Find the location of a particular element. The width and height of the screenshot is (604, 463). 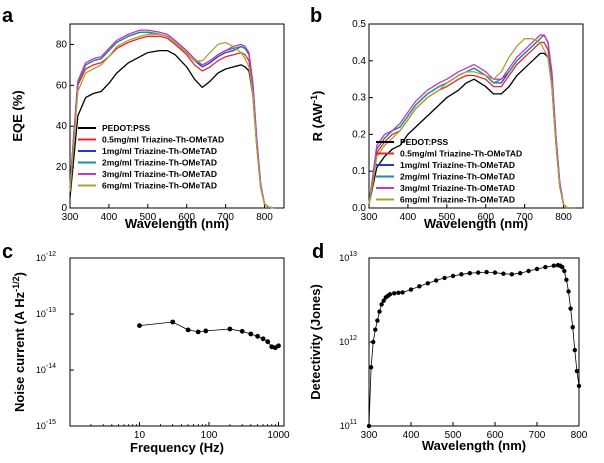

y-tick-exponent: -14 is located at coordinates (51, 366).